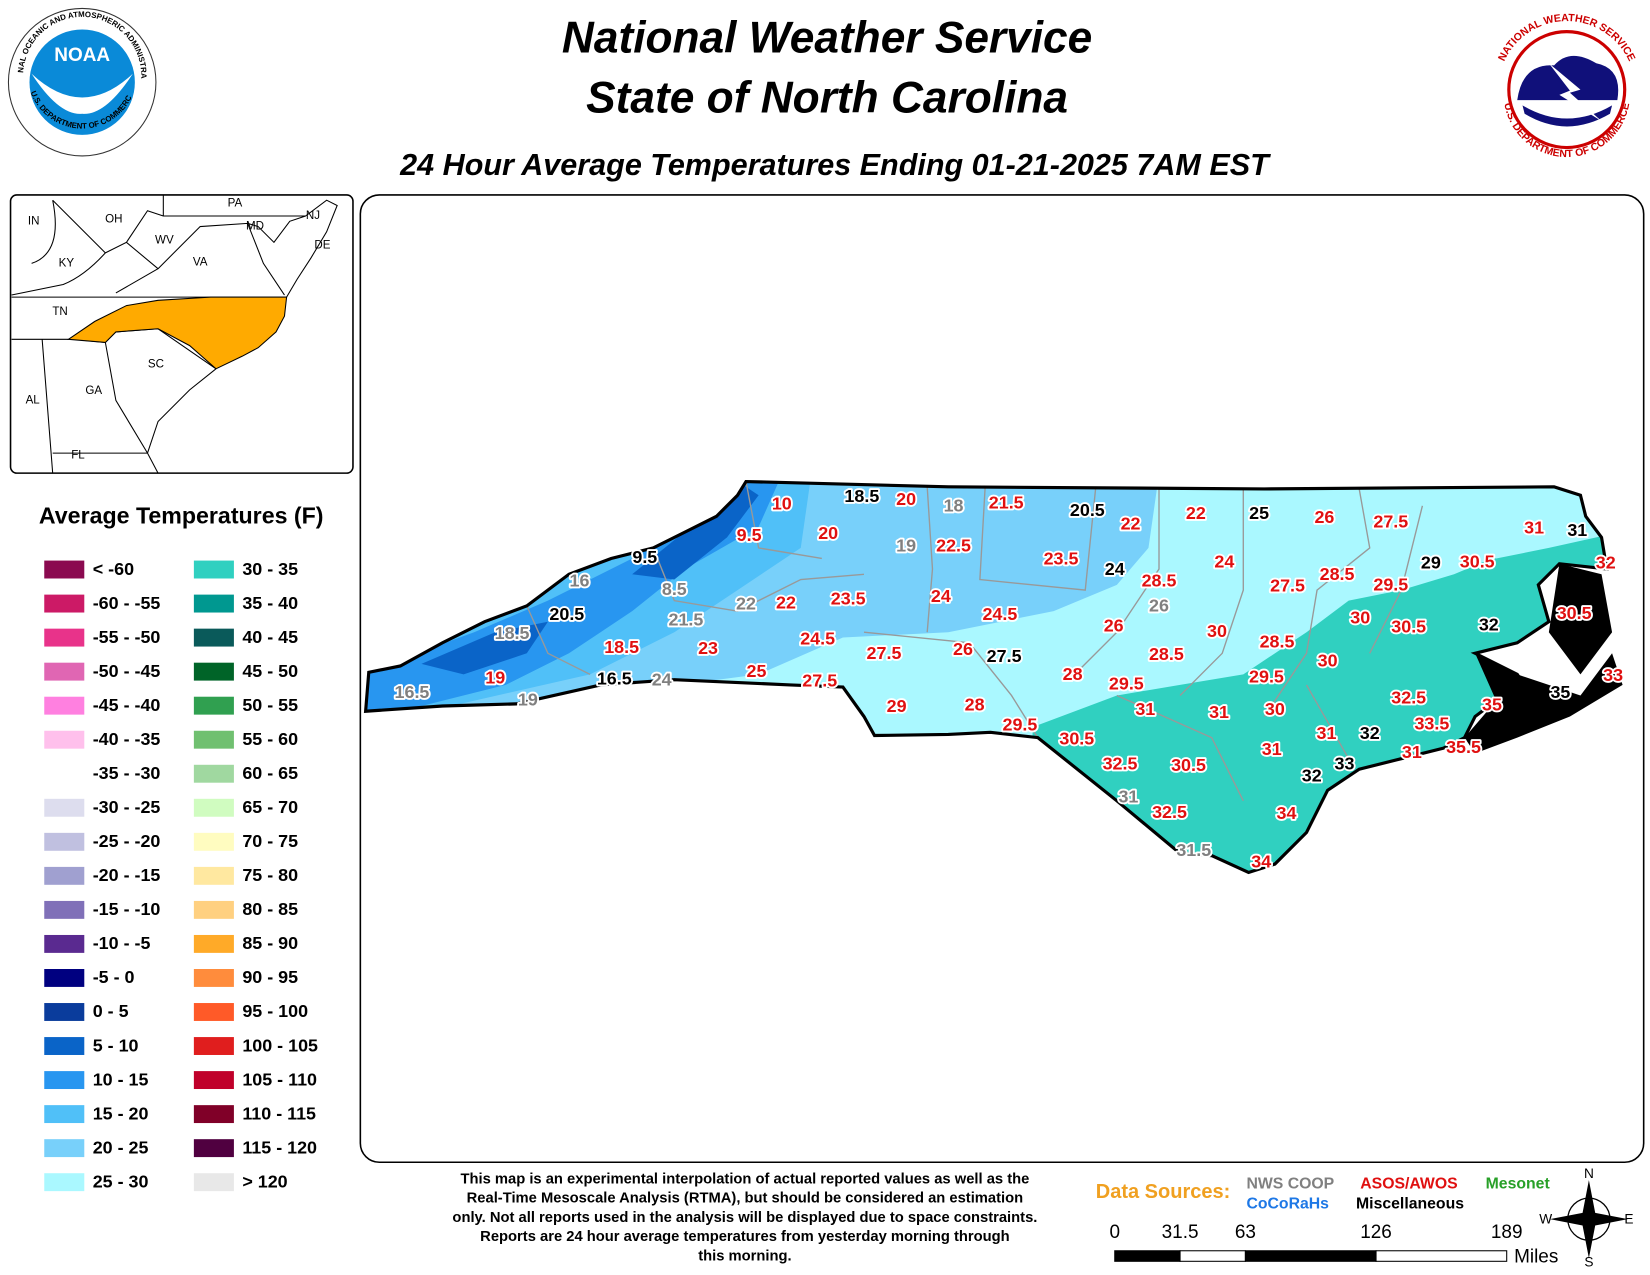  I want to click on station-value: 20.5, so click(566, 614).